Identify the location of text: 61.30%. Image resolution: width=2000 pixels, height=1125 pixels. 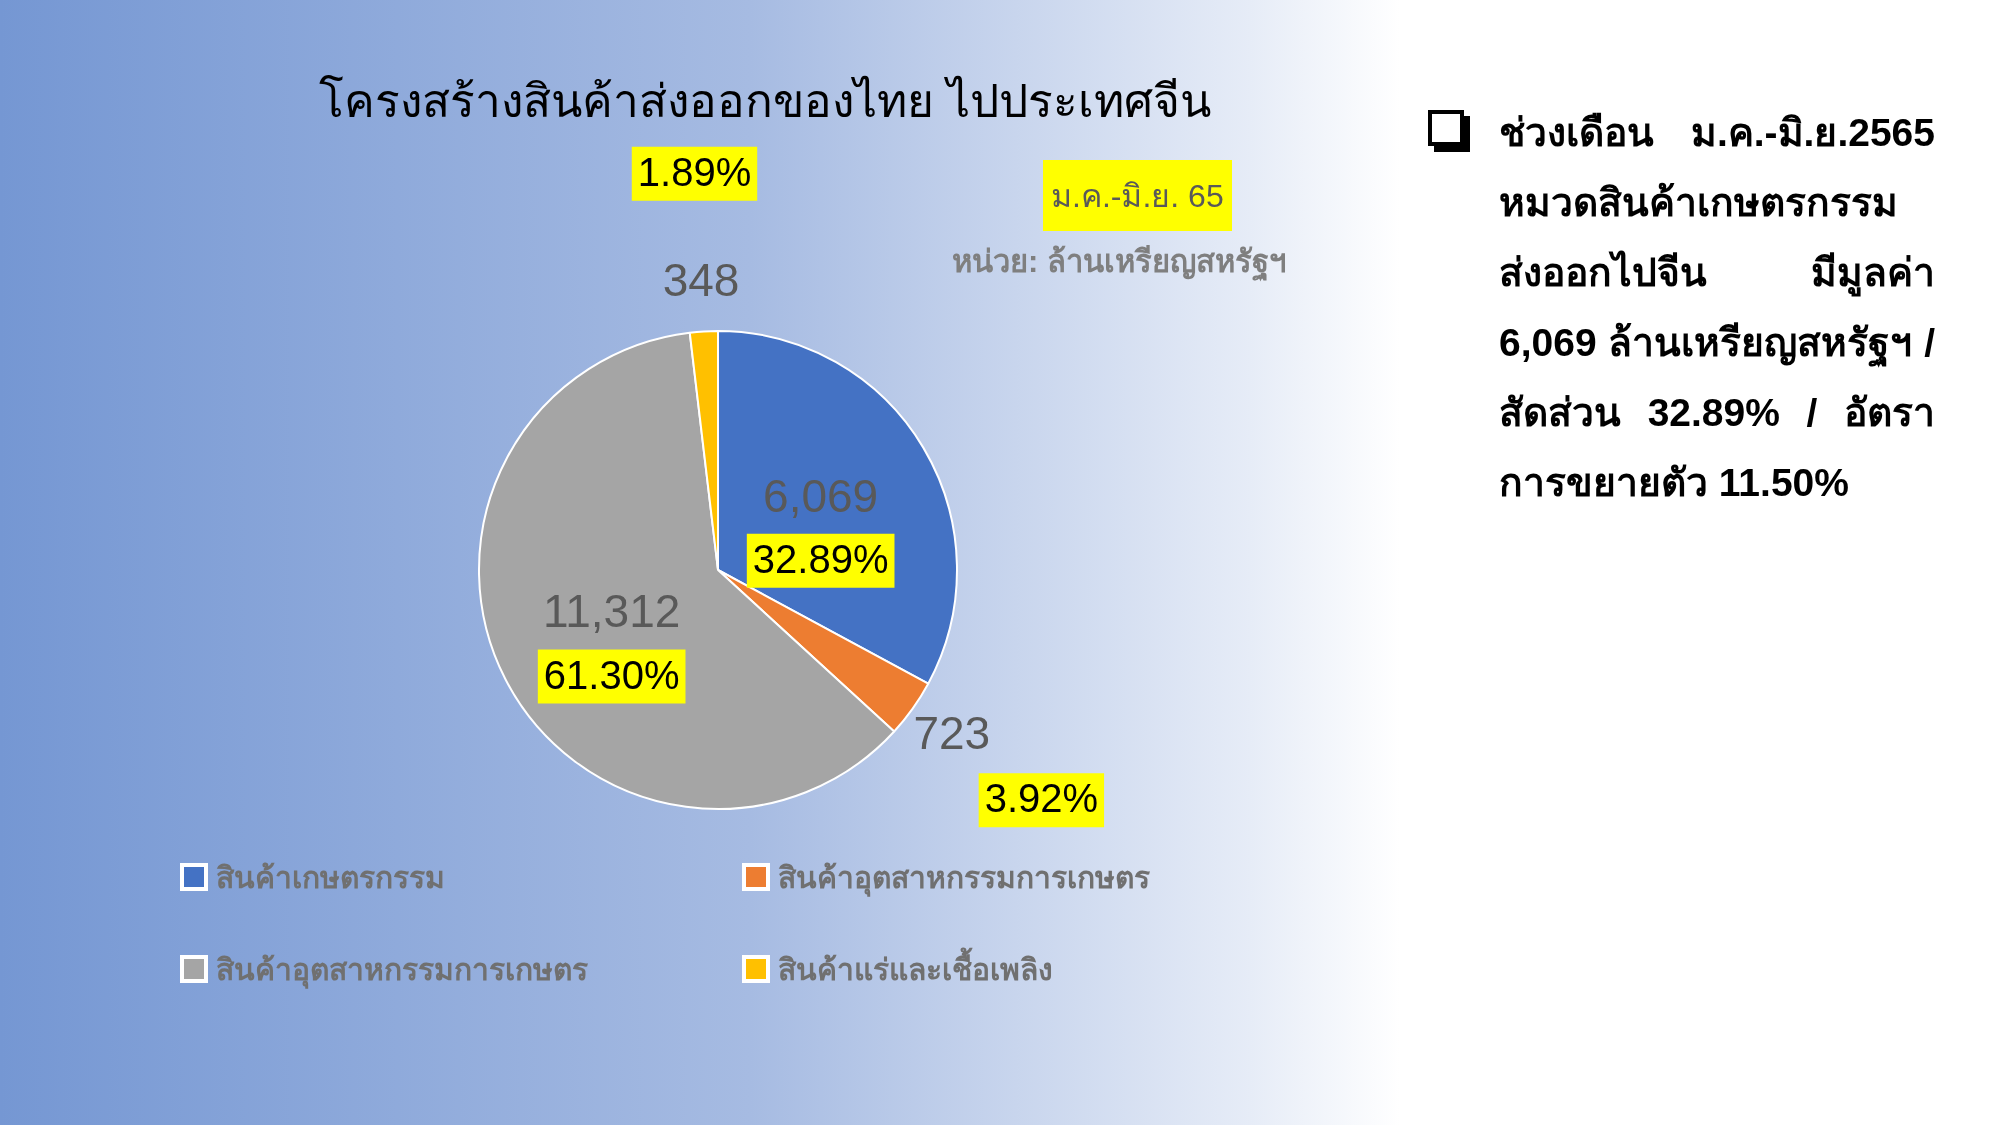
(611, 674).